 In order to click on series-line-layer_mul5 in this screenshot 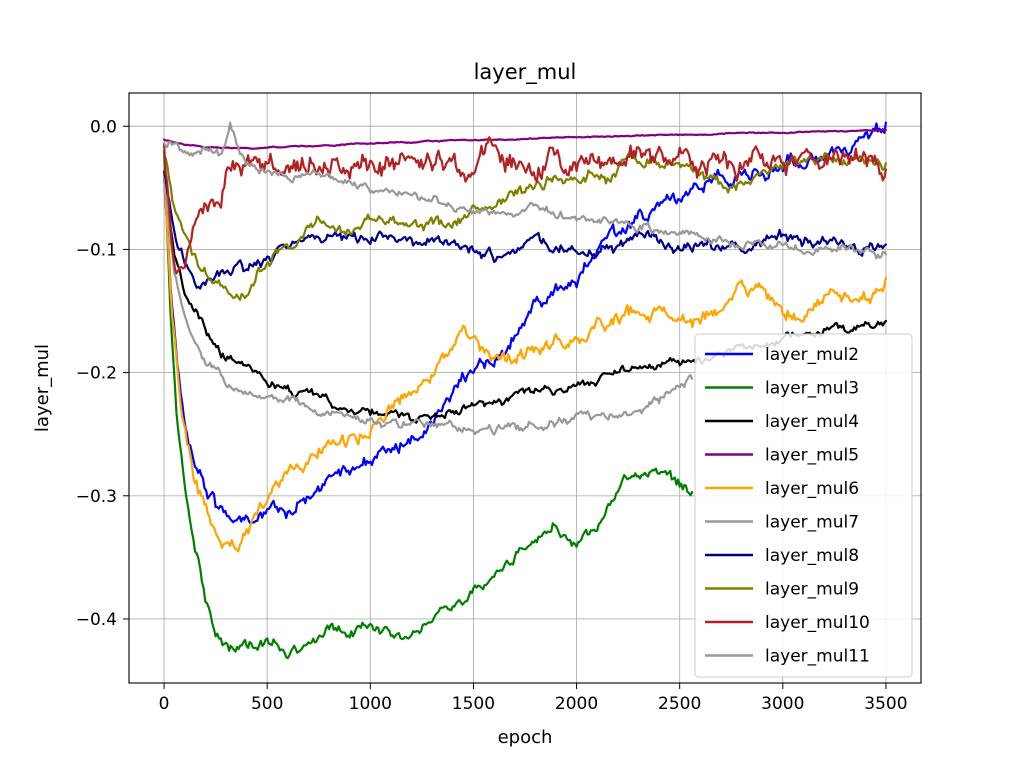, I will do `click(525, 139)`.